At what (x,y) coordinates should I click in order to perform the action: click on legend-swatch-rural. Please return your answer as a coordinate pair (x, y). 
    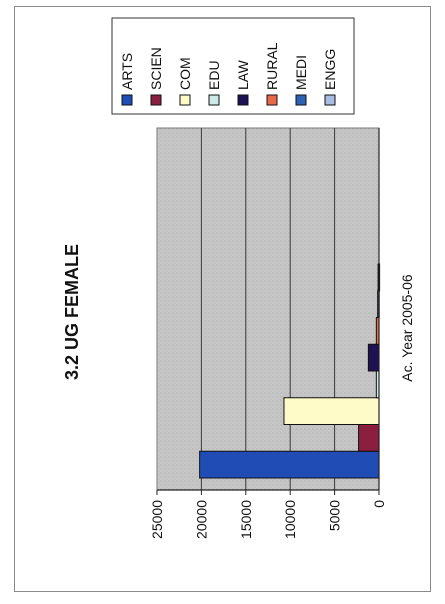
    Looking at the image, I should click on (272, 100).